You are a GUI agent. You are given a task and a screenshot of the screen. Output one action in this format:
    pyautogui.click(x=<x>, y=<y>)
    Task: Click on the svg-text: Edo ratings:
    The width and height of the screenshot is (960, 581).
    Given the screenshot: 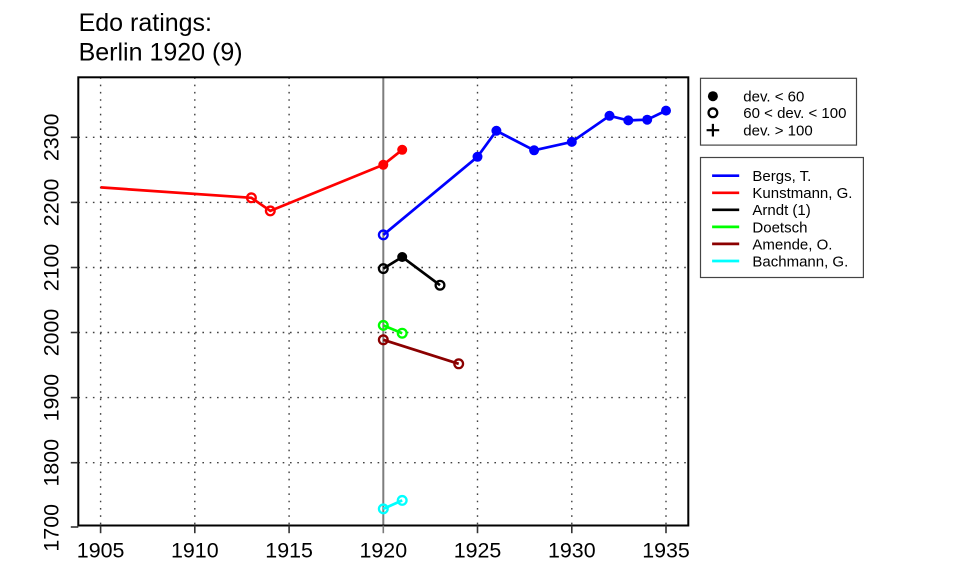 What is the action you would take?
    pyautogui.click(x=145, y=23)
    